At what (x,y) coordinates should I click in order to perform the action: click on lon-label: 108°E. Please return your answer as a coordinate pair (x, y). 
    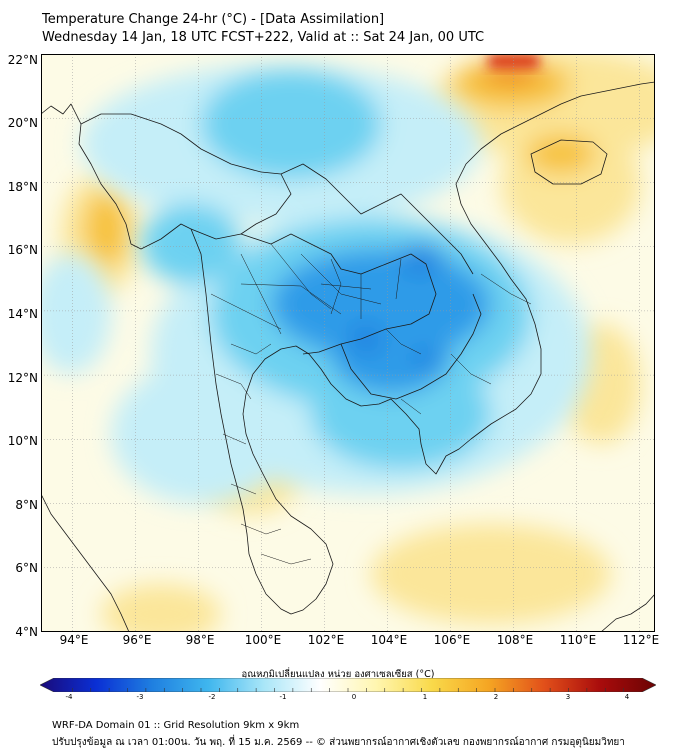
    Looking at the image, I should click on (515, 640).